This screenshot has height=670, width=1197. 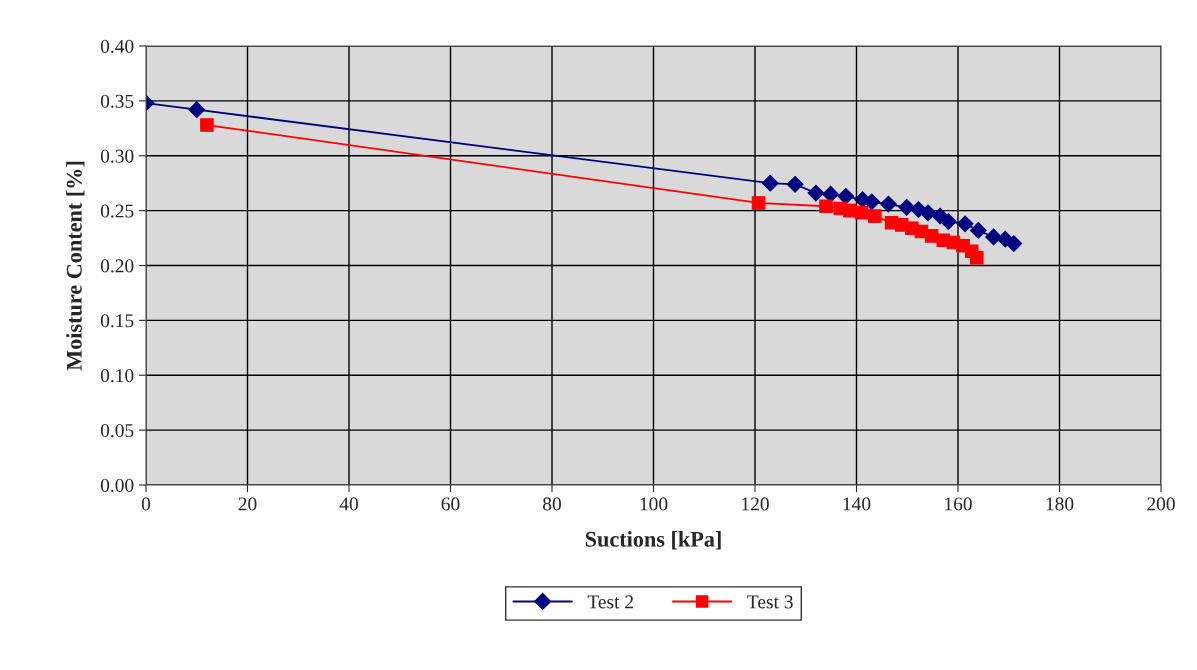 What do you see at coordinates (117, 485) in the screenshot?
I see `y-tick-label: 0.00` at bounding box center [117, 485].